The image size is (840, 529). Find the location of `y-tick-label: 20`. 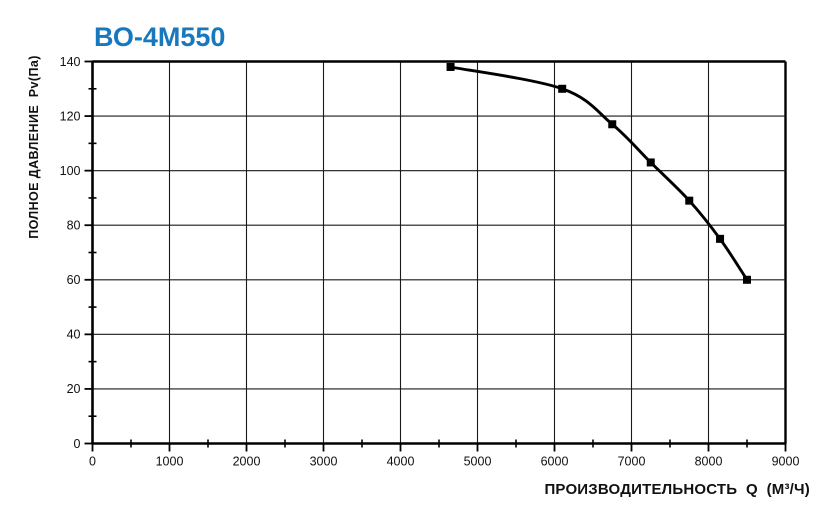

y-tick-label: 20 is located at coordinates (74, 389).